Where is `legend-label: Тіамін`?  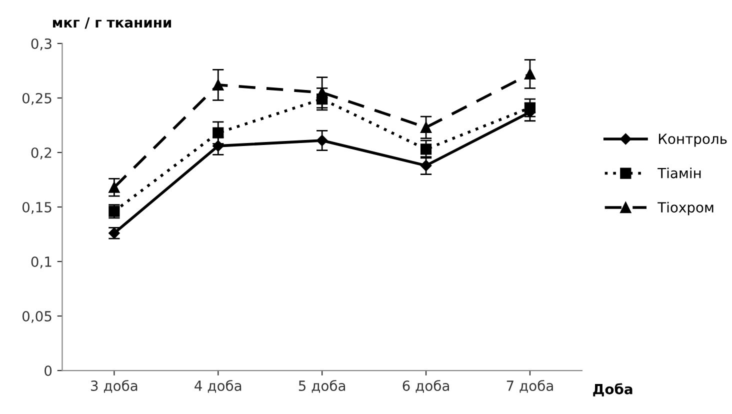
legend-label: Тіамін is located at coordinates (679, 173).